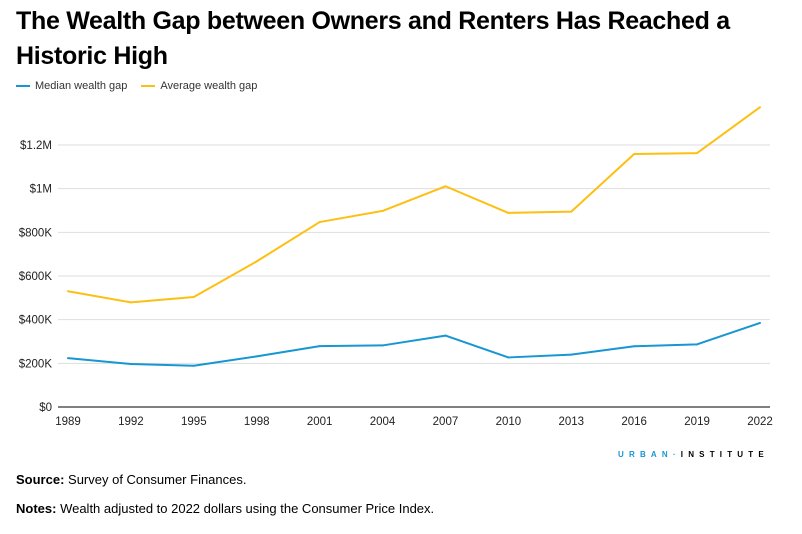 This screenshot has width=802, height=534. Describe the element at coordinates (68, 422) in the screenshot. I see `x-tick-label: 1989` at that location.